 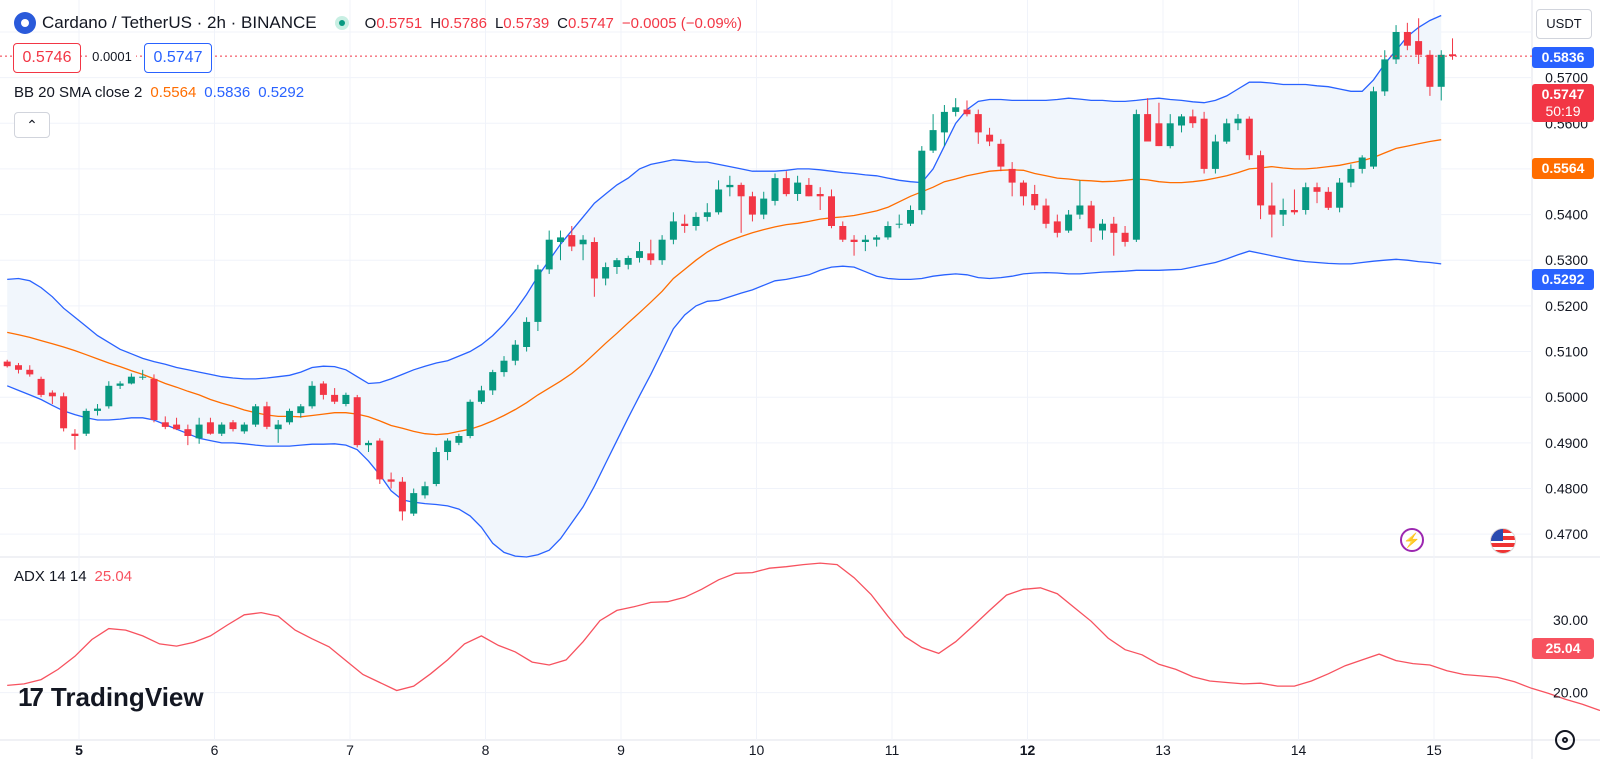 What do you see at coordinates (1566, 260) in the screenshot?
I see `price-tick-label: 0.5300` at bounding box center [1566, 260].